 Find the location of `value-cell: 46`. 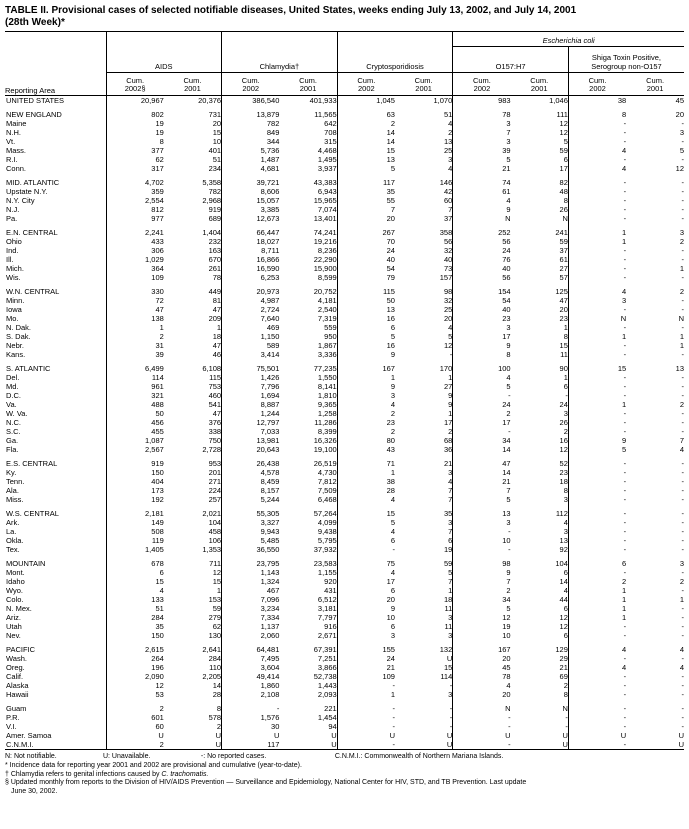

value-cell: 46 is located at coordinates (217, 354).